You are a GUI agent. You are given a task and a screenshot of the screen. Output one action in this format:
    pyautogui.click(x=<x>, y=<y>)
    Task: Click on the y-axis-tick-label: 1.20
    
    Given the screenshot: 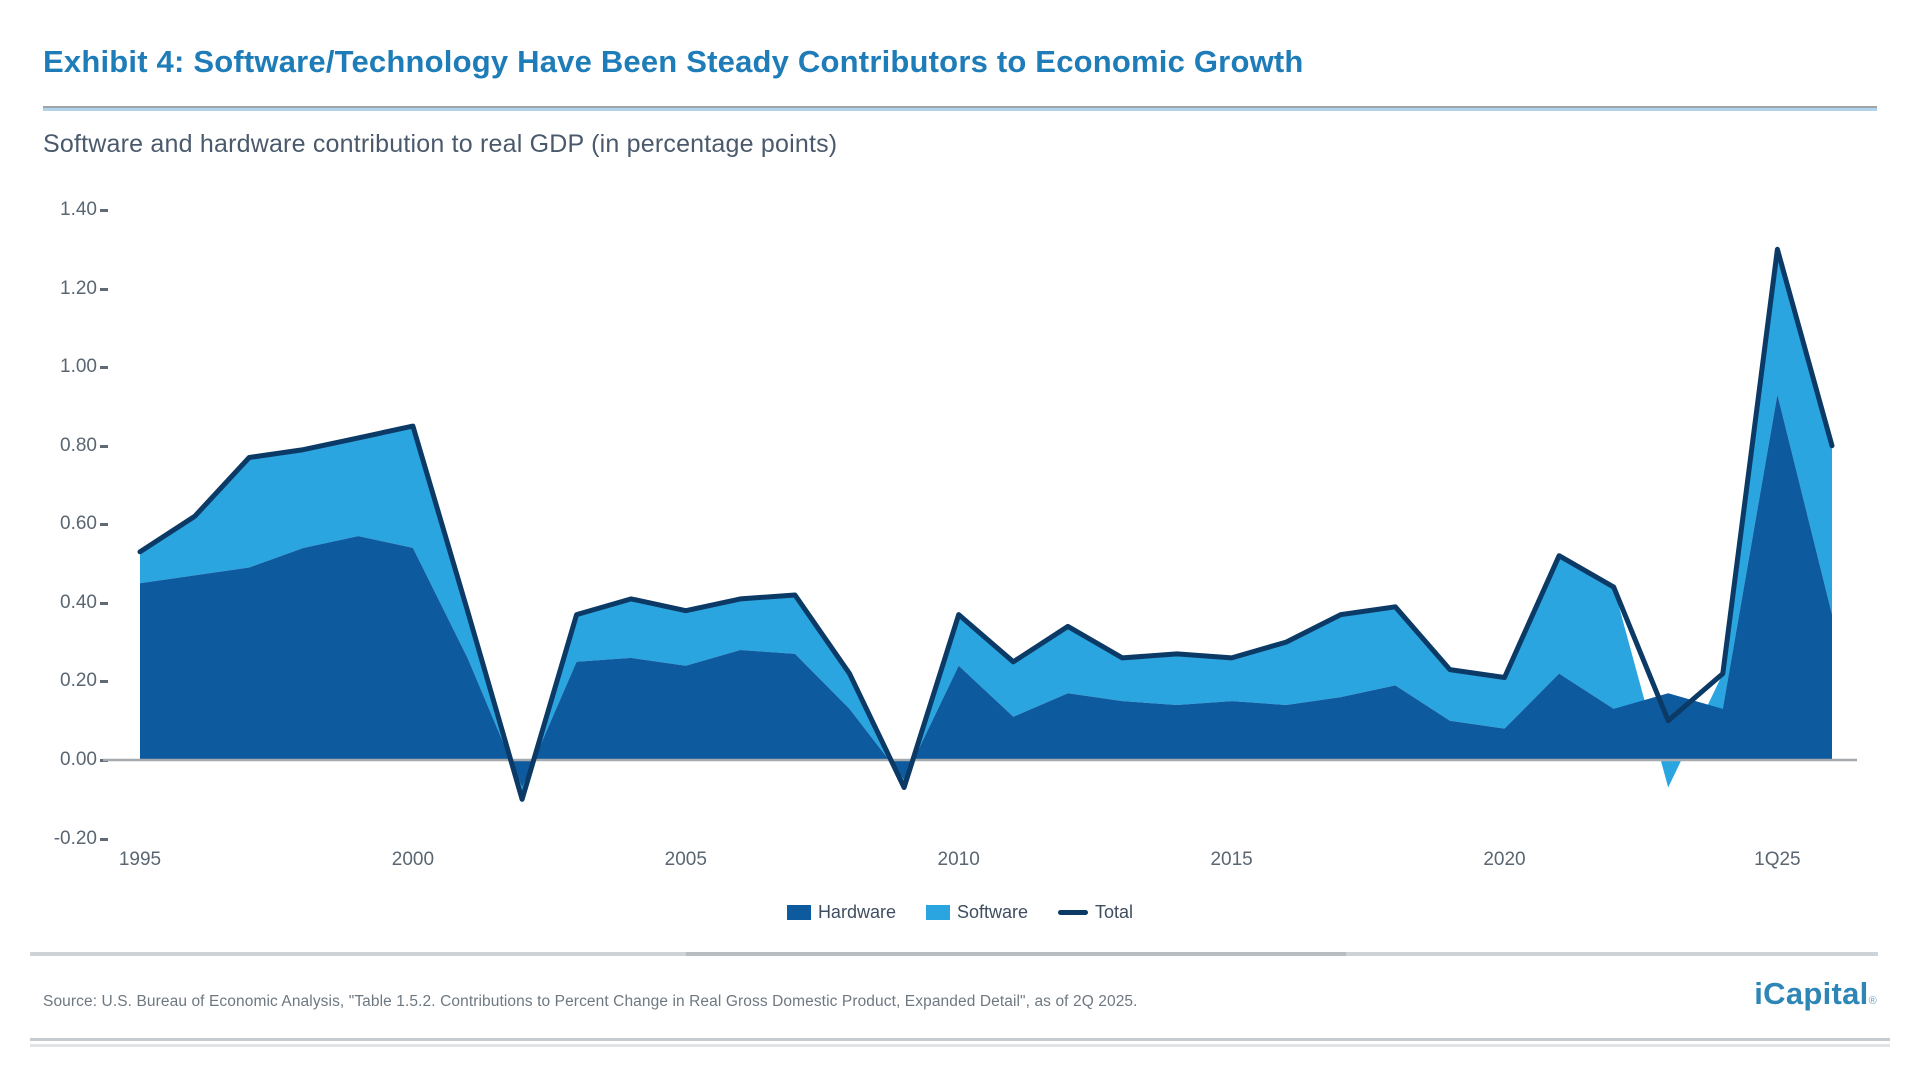 What is the action you would take?
    pyautogui.click(x=78, y=288)
    